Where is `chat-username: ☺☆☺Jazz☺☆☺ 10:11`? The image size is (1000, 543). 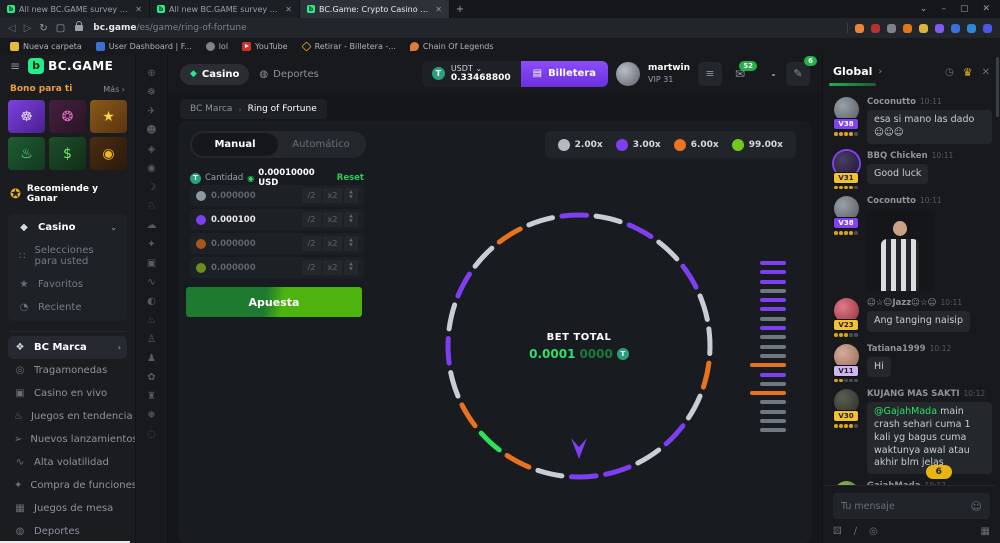
chat-username: ☺☆☺Jazz☺☆☺ 10:11 is located at coordinates (915, 303).